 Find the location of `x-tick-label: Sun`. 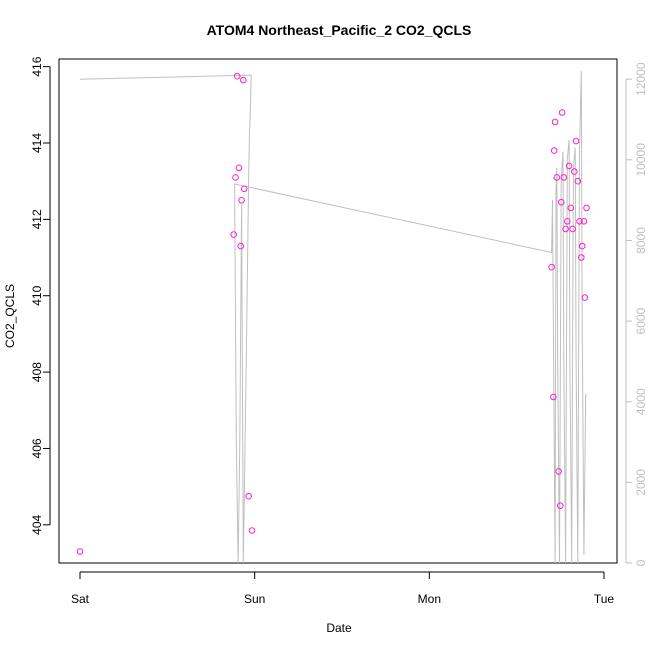

x-tick-label: Sun is located at coordinates (254, 599).